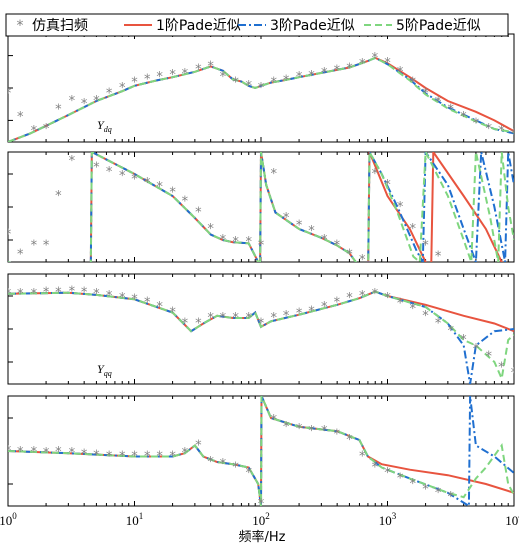 The height and width of the screenshot is (545, 519). I want to click on x-tick-label: 102, so click(261, 519).